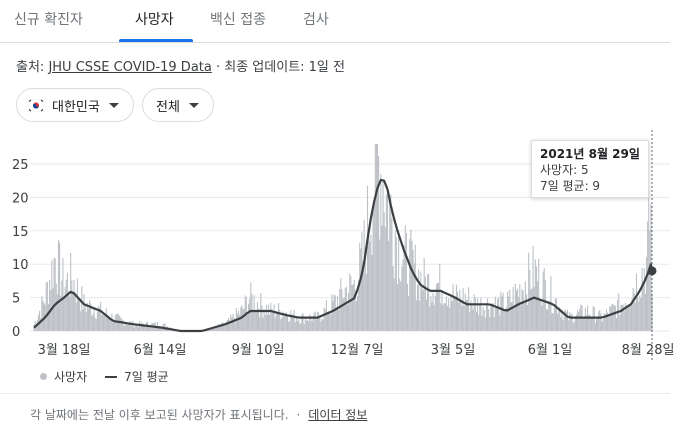 The image size is (686, 438). I want to click on scope-dropdown: 전체, so click(178, 105).